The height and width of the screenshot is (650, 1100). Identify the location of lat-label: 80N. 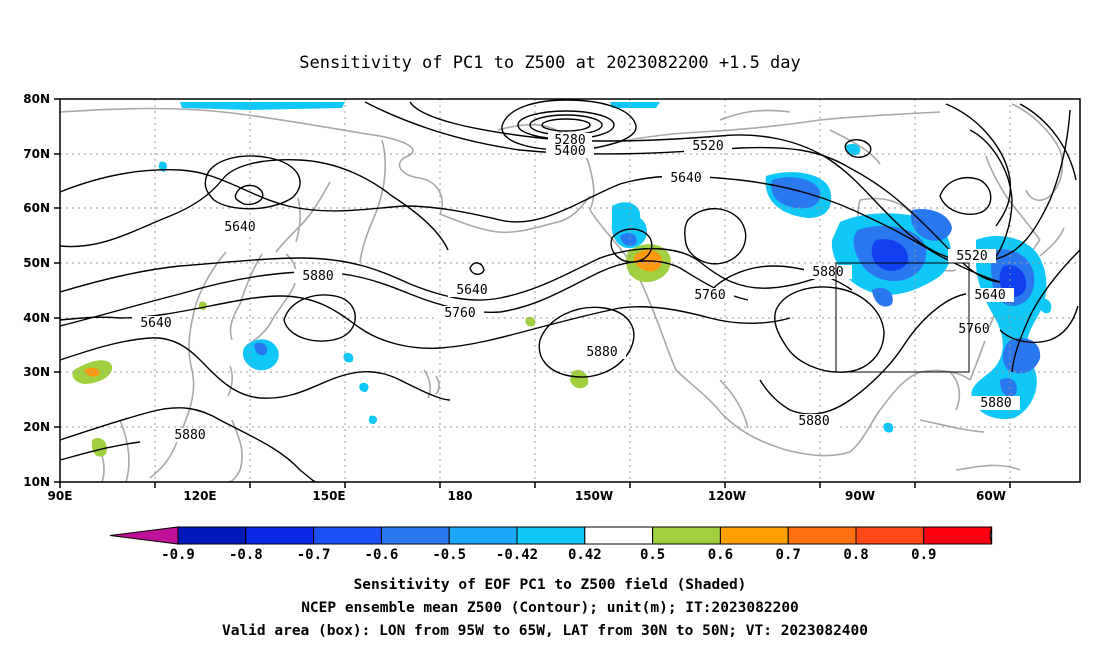
(36, 99).